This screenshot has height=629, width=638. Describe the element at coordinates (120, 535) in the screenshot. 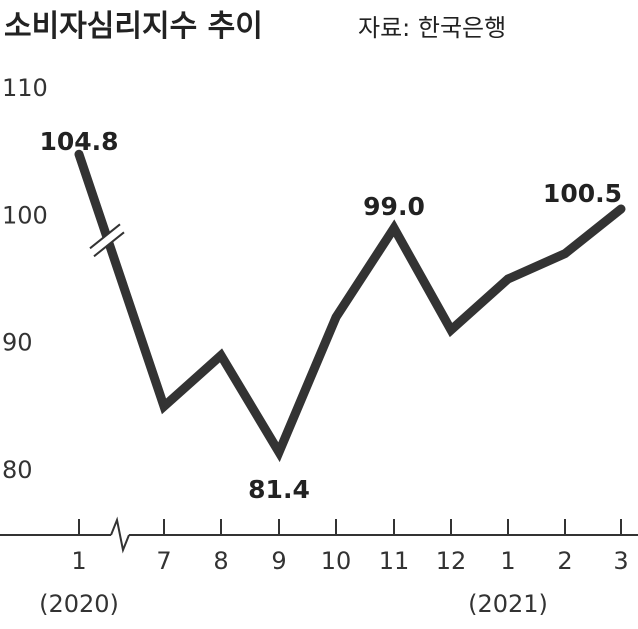

I see `x-axis-break` at that location.